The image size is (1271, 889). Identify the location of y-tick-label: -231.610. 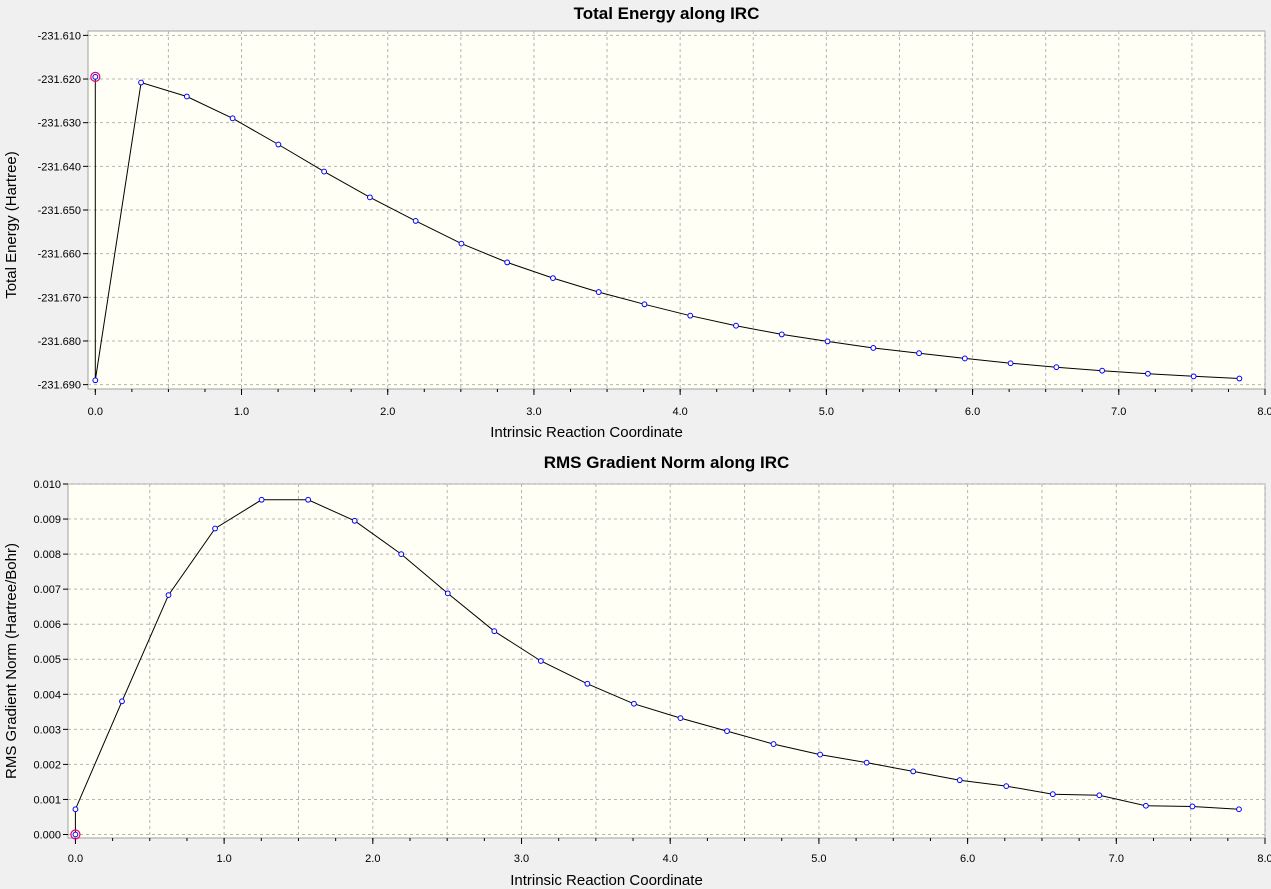
(59, 36).